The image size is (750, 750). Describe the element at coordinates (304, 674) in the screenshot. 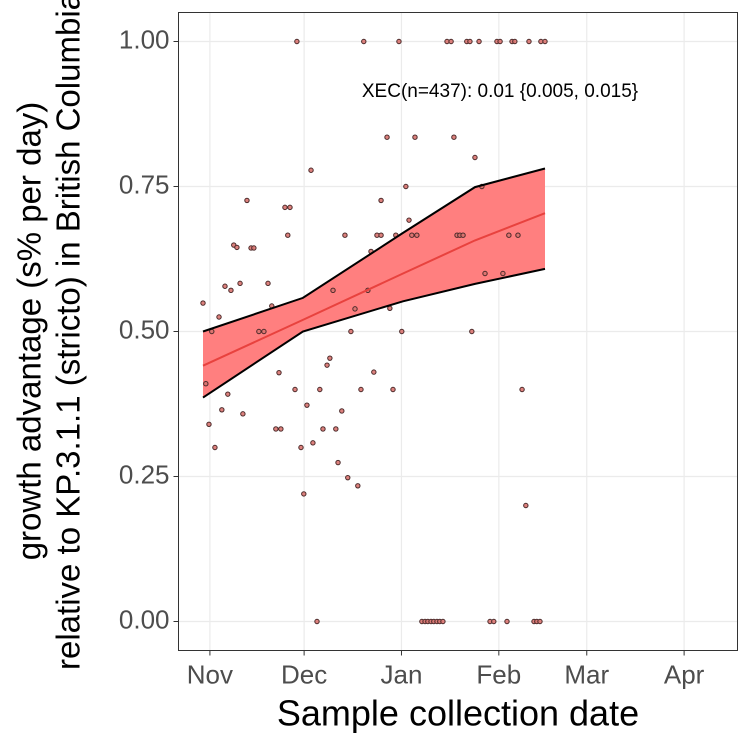

I see `x-tick-label: Dec` at that location.